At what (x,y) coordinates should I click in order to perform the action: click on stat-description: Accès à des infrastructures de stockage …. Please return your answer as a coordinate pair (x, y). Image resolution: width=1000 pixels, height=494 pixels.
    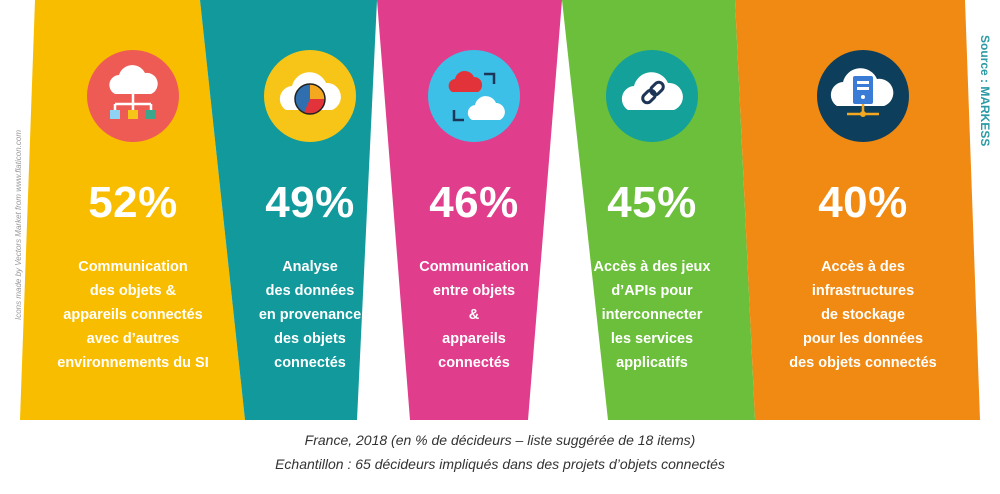
    Looking at the image, I should click on (863, 315).